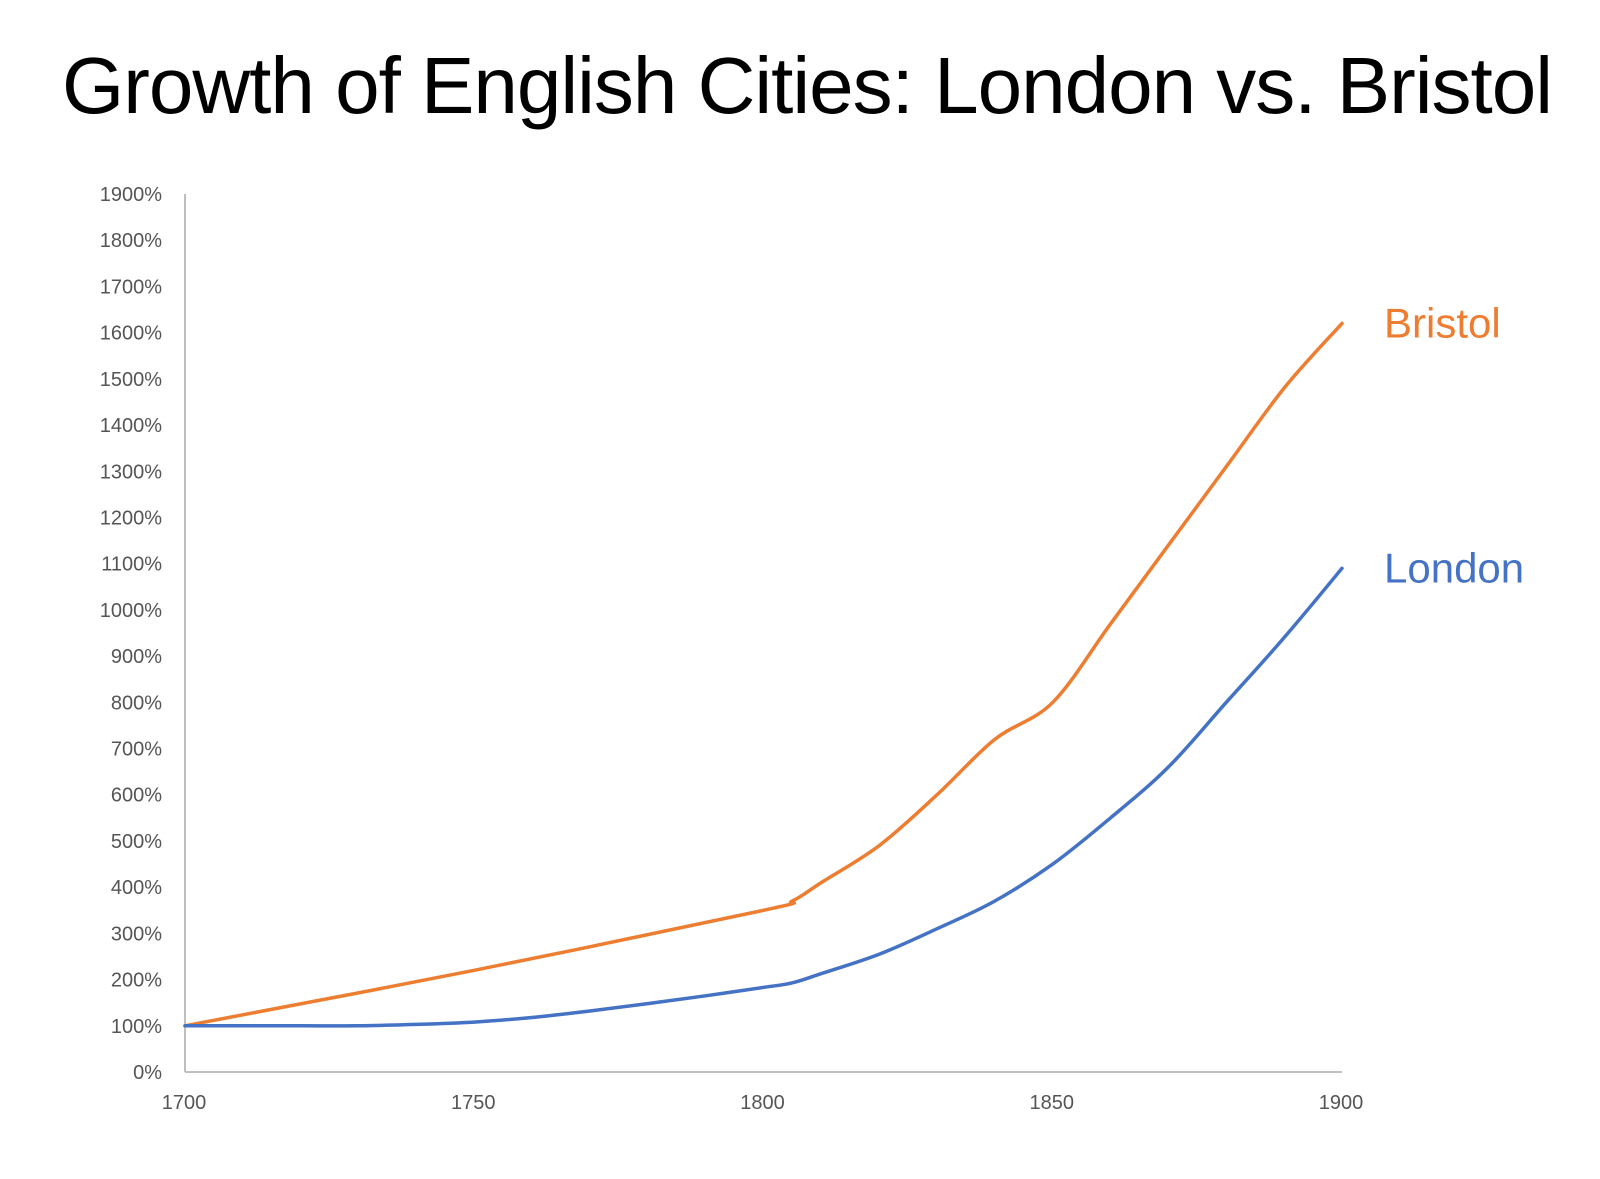  I want to click on y-tick-label: 800%, so click(136, 703).